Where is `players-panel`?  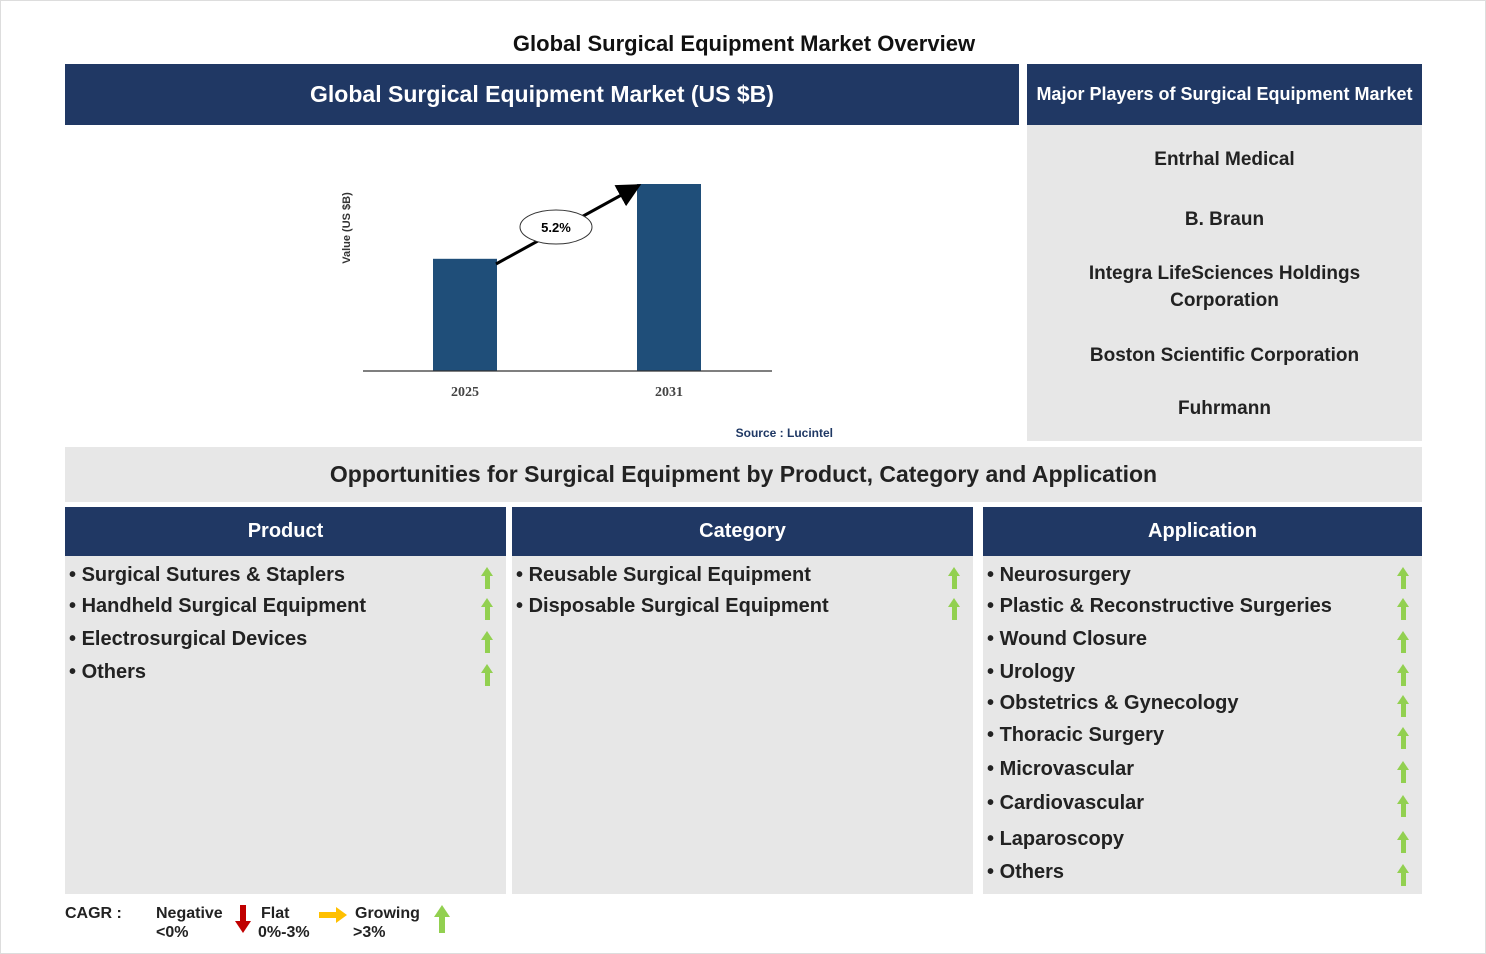 players-panel is located at coordinates (1224, 283).